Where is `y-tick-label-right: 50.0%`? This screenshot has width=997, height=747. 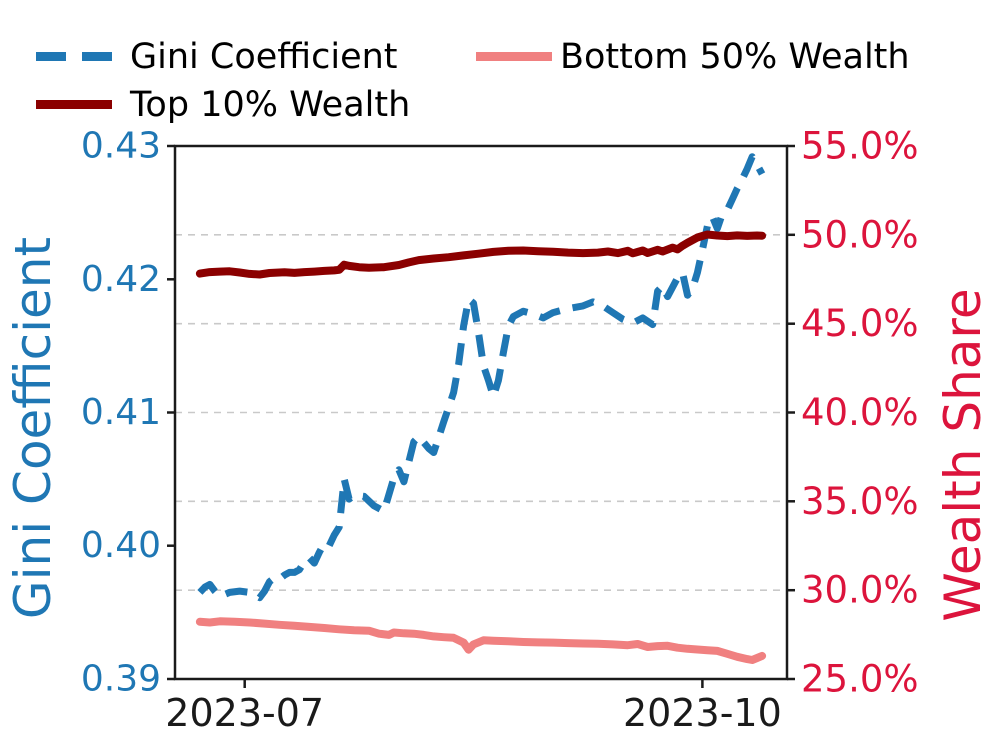 y-tick-label-right: 50.0% is located at coordinates (860, 234).